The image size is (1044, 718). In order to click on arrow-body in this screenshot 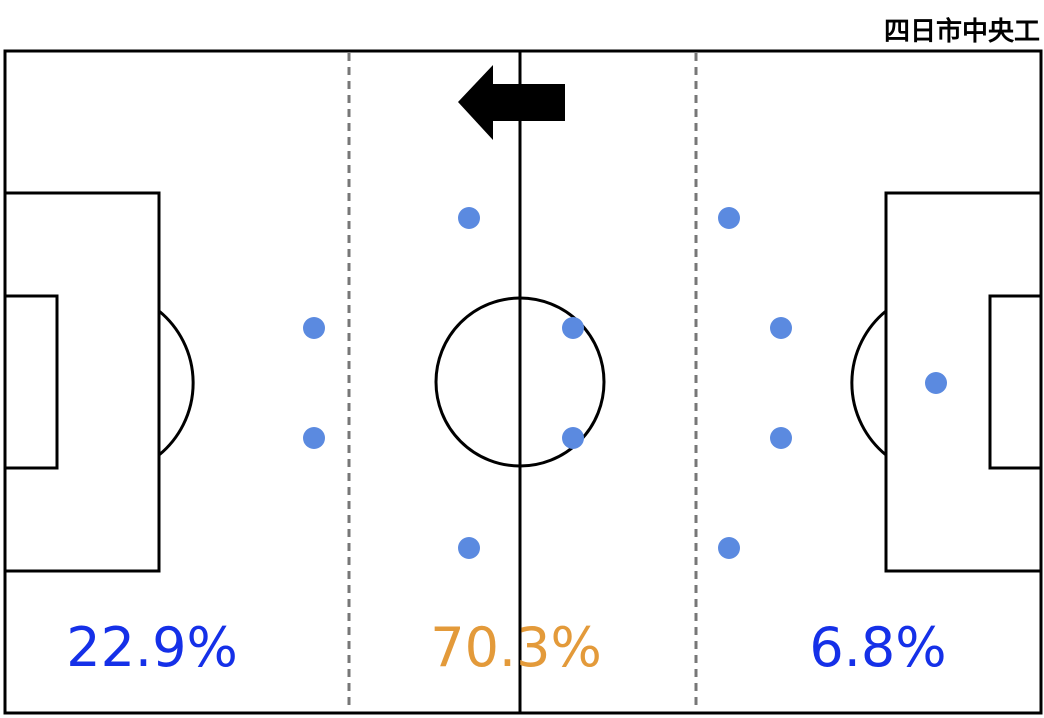, I will do `click(527, 102)`.